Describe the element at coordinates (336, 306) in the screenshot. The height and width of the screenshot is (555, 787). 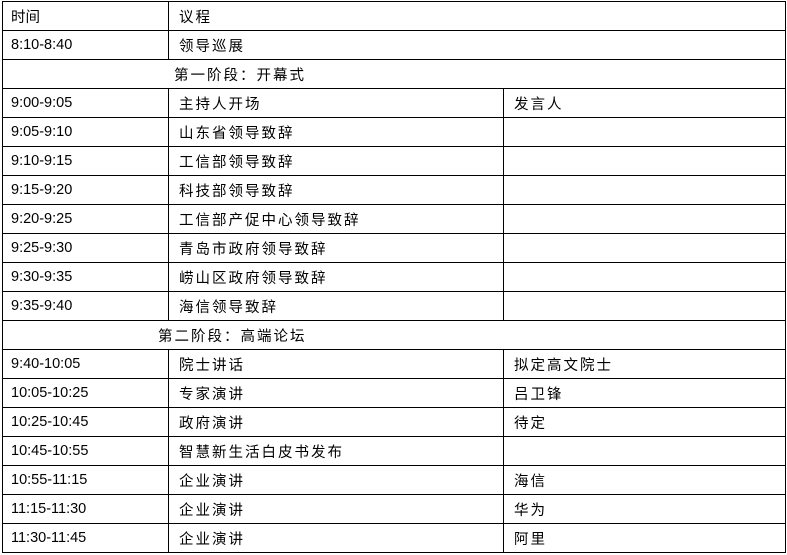
I see `agenda-cell: 海信领导致辞` at that location.